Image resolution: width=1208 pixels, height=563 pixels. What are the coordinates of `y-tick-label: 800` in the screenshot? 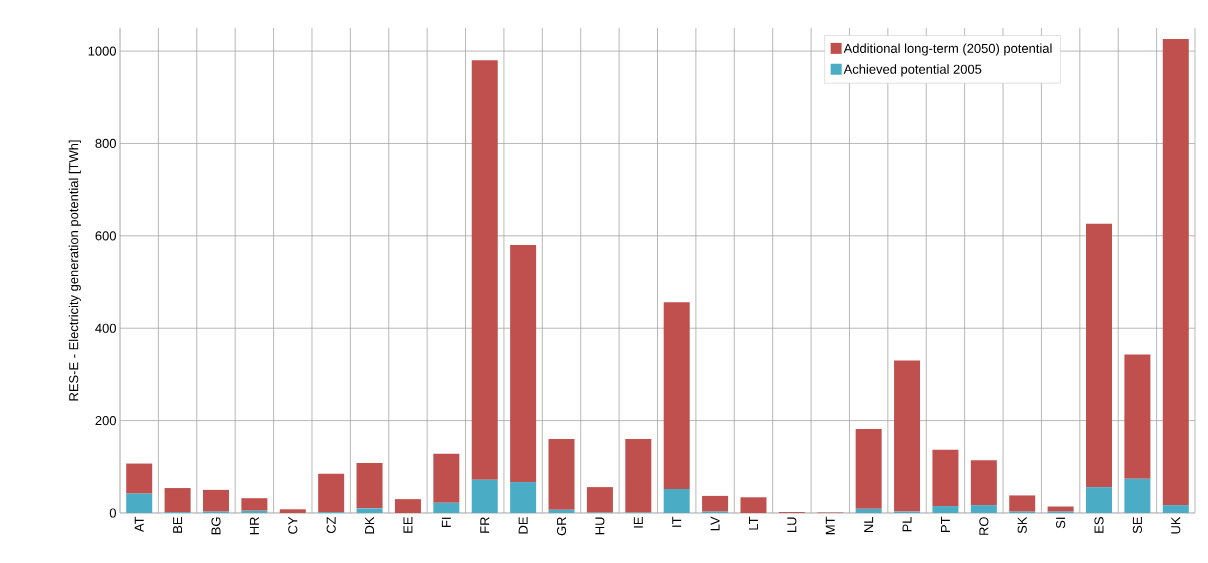 It's located at (105, 143).